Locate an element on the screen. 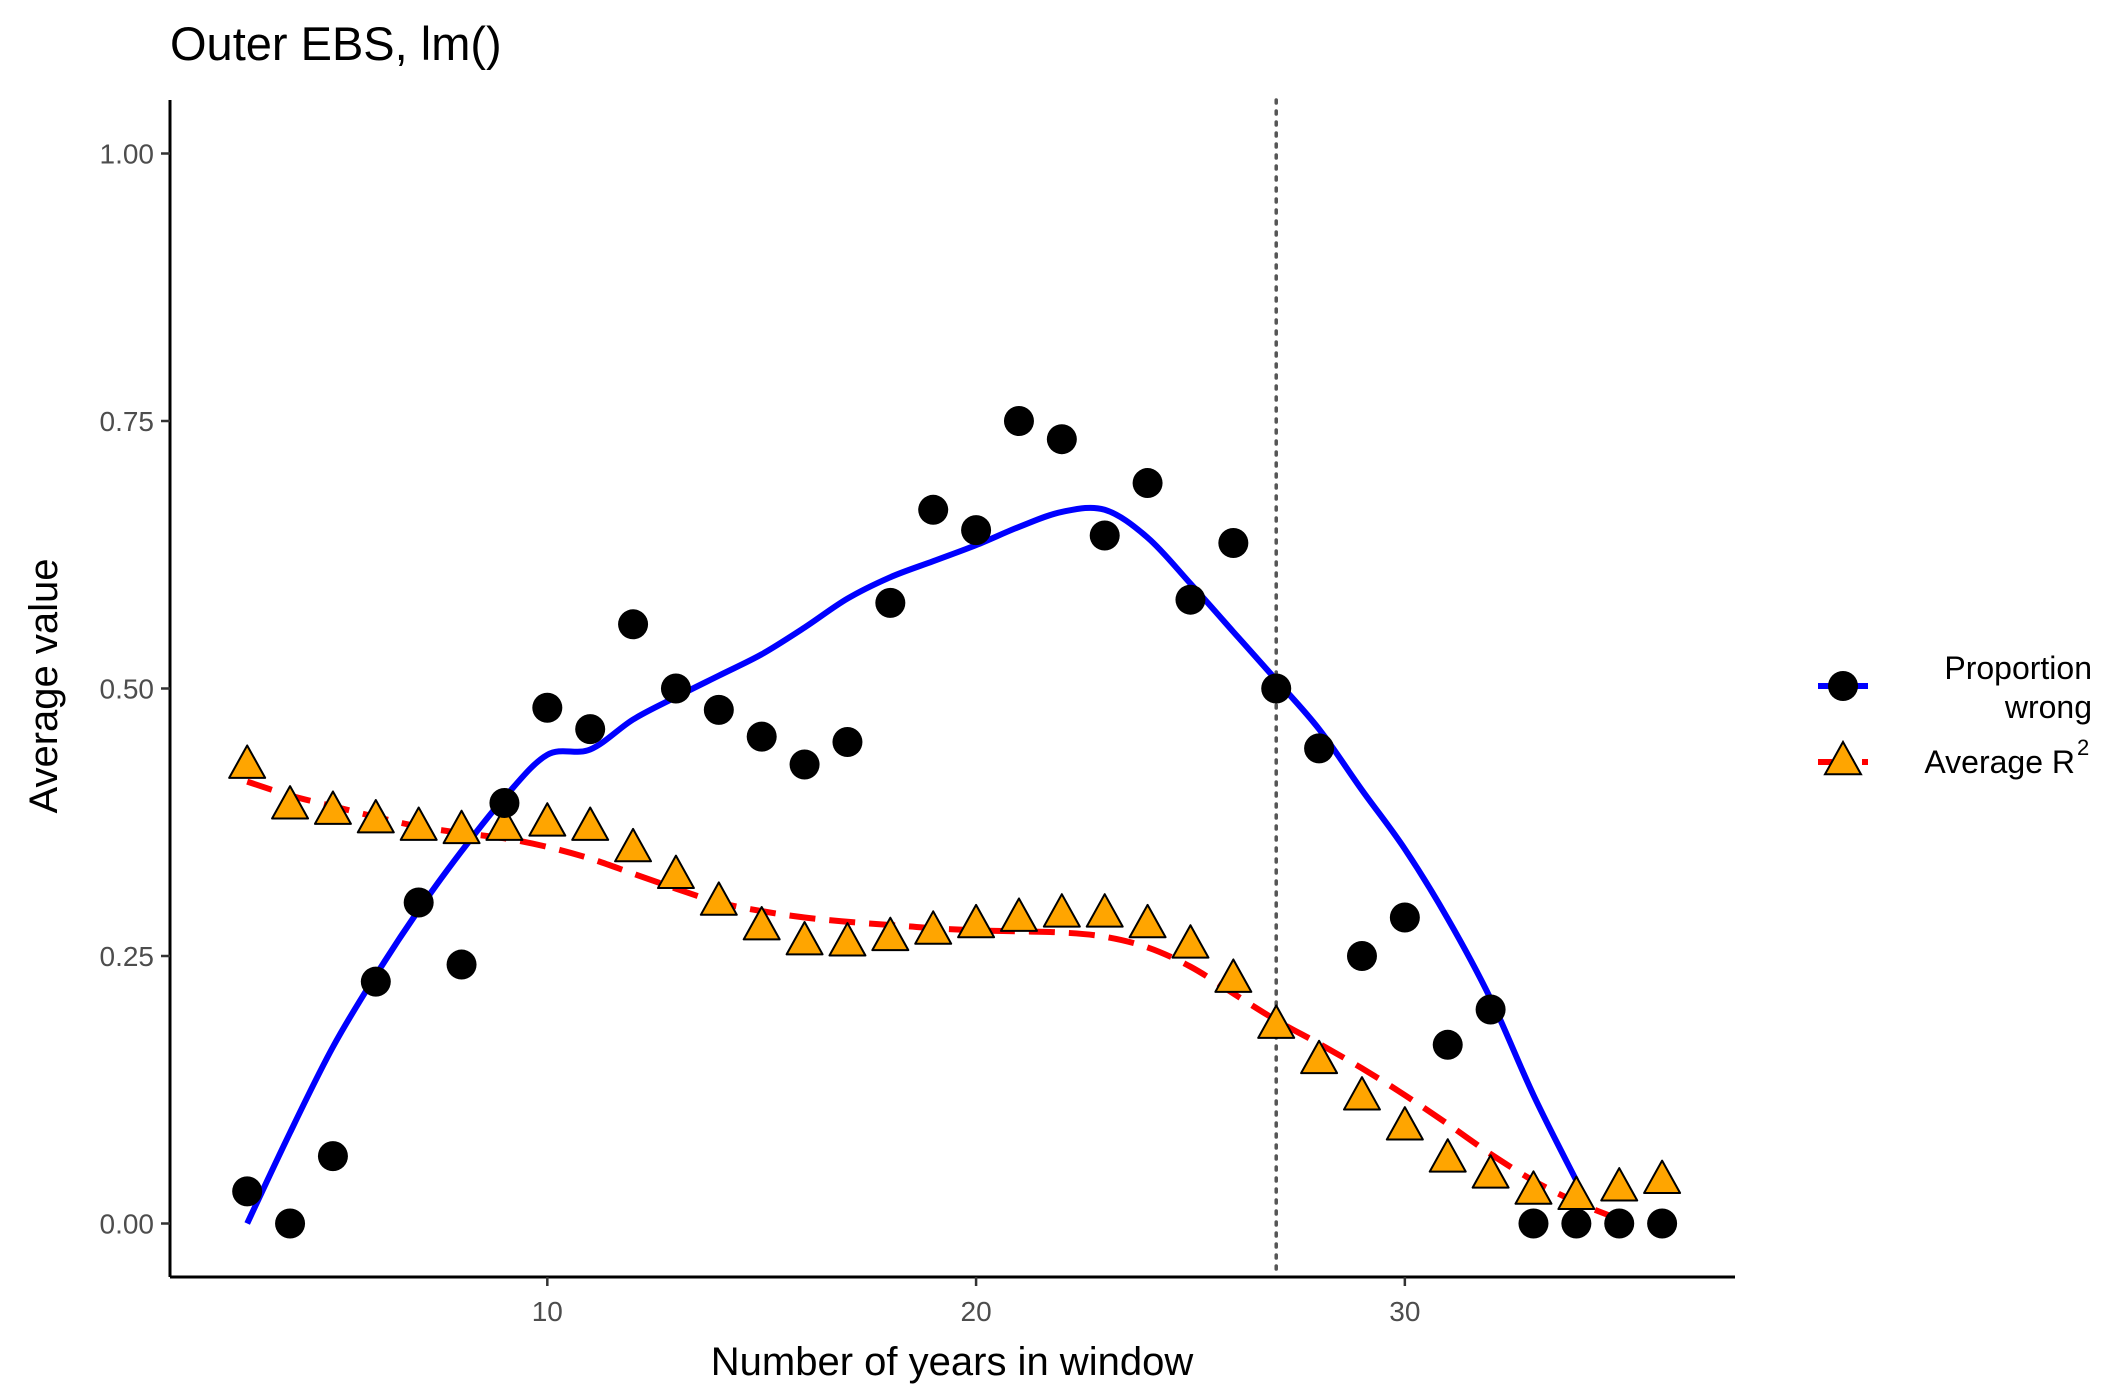  legend-key-triangle-icon is located at coordinates (1843, 757).